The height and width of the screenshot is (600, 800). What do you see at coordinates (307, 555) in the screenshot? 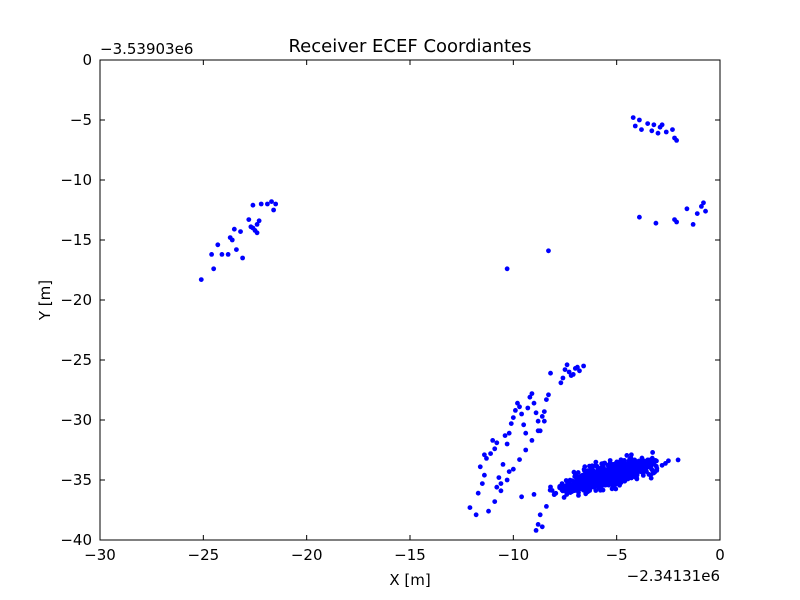
I see `x-tick-label: −20` at bounding box center [307, 555].